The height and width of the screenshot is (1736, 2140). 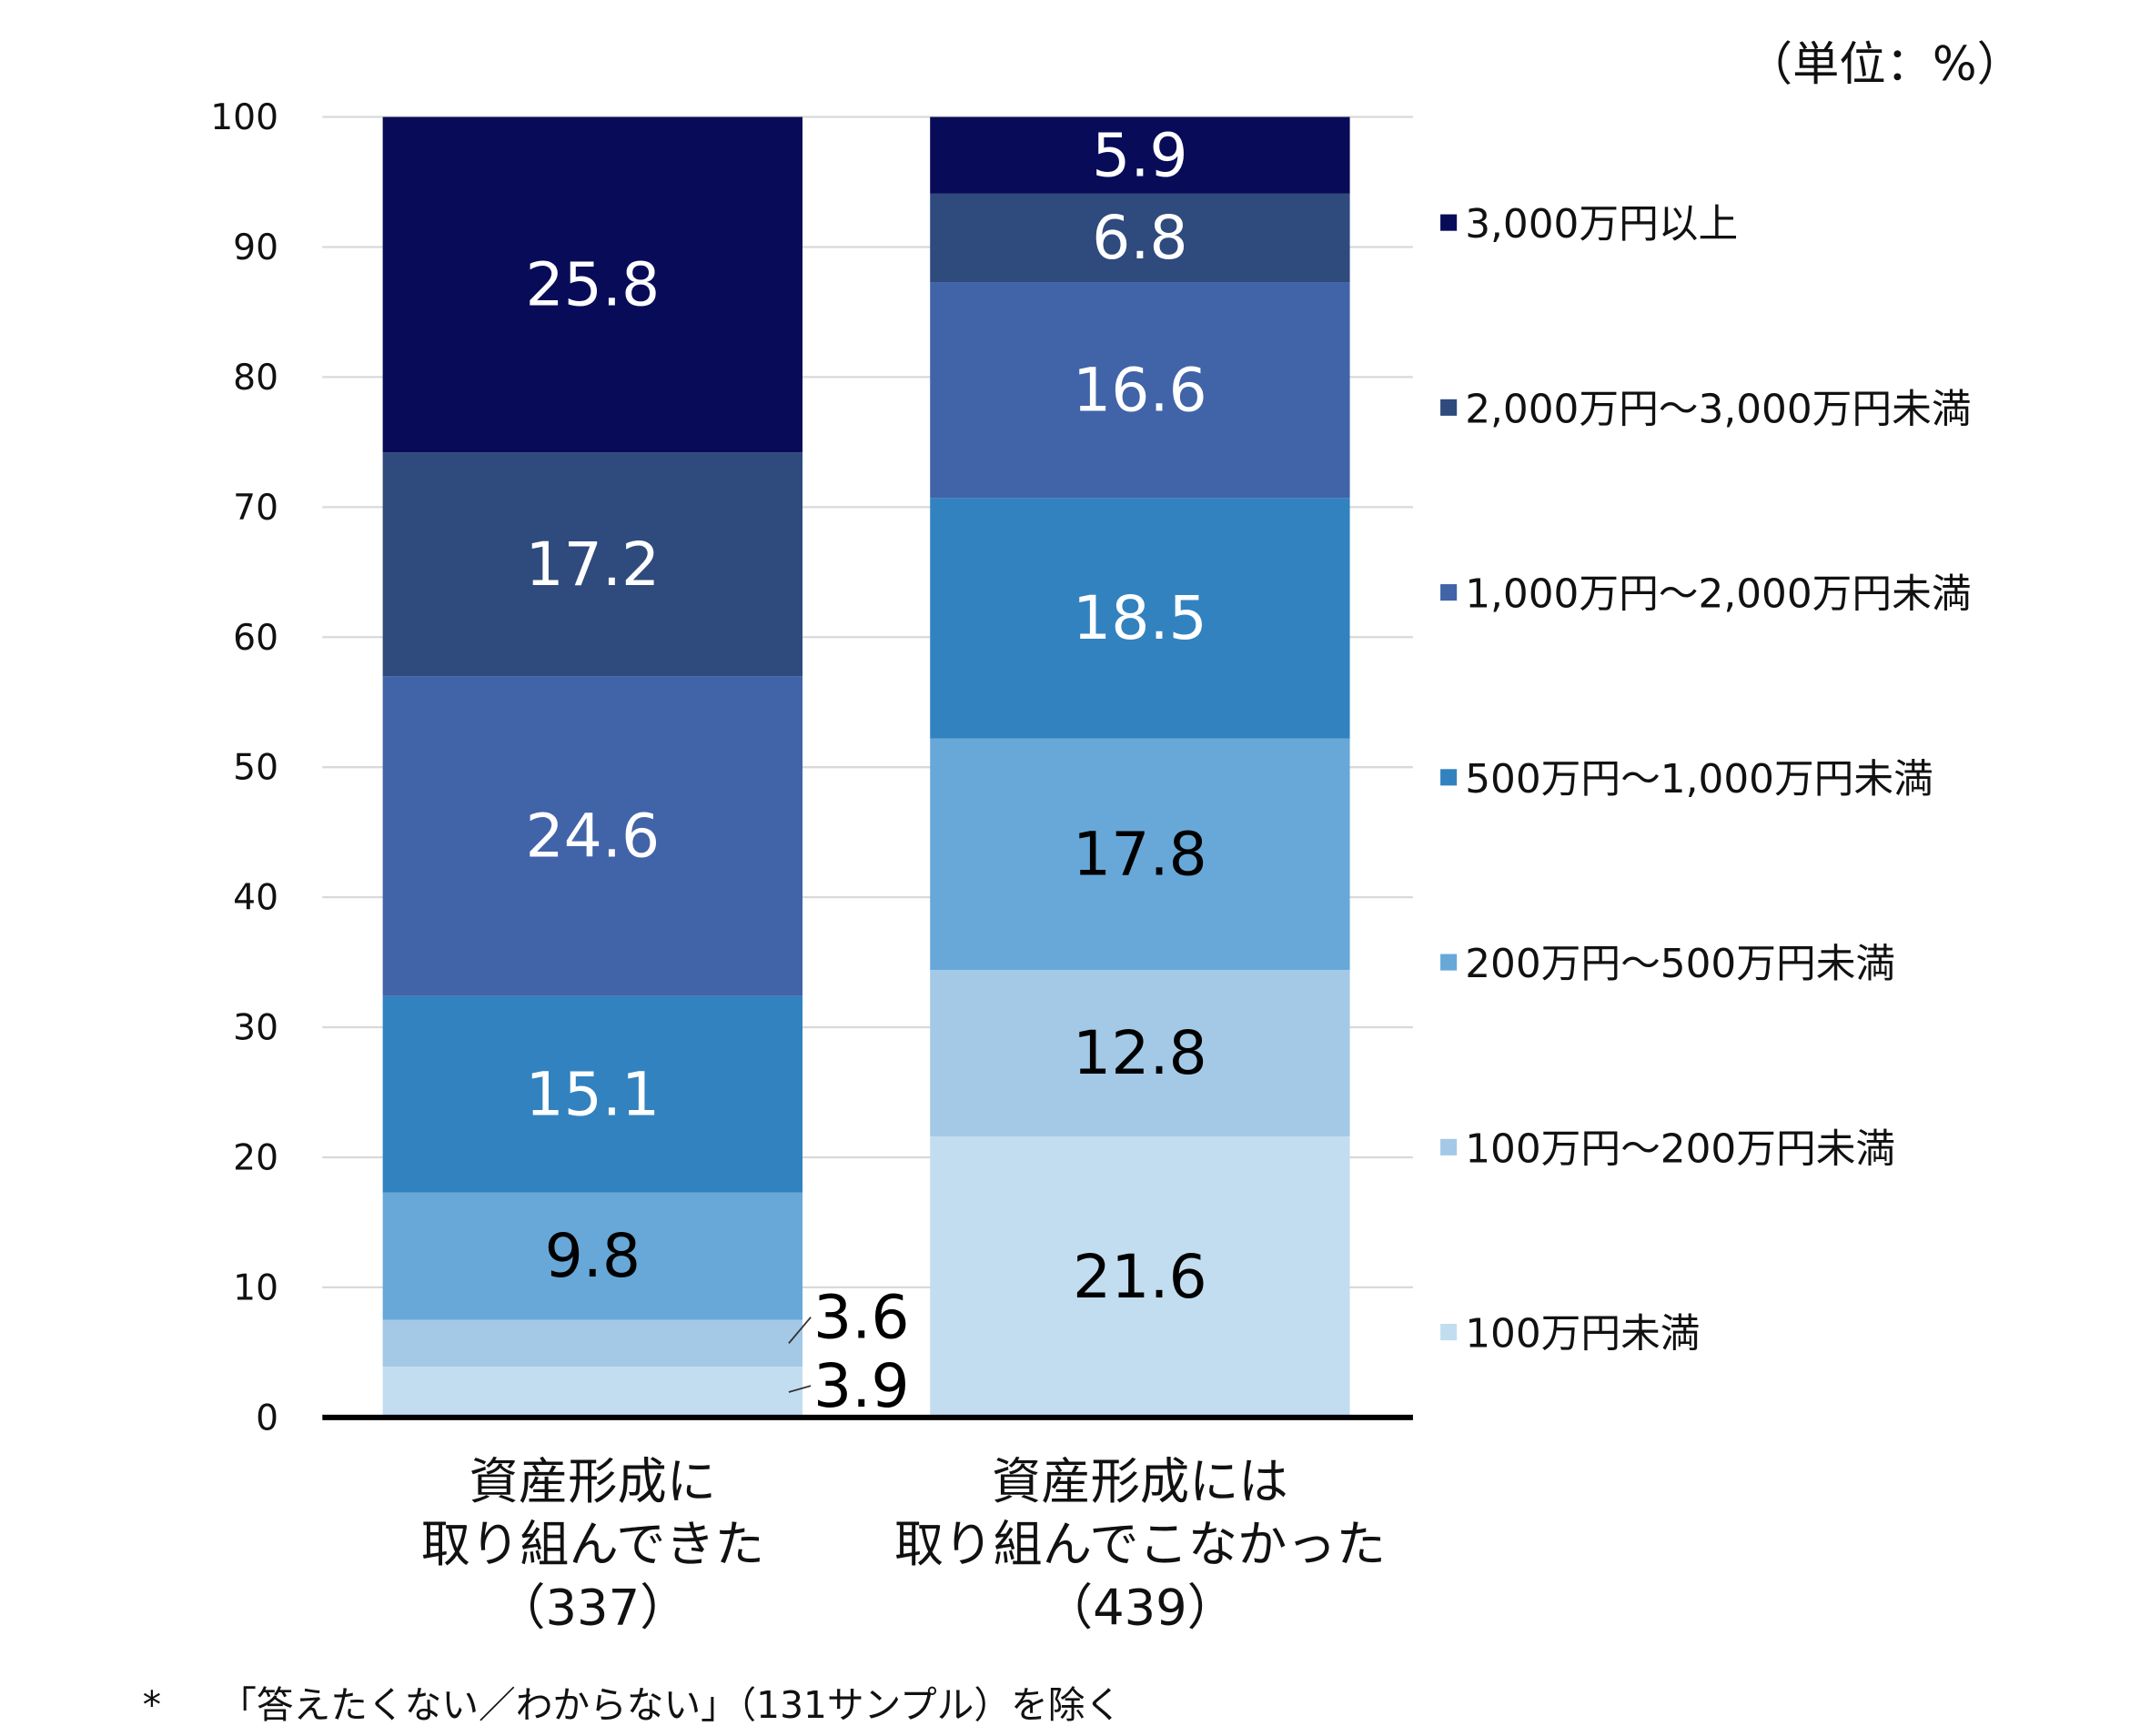 What do you see at coordinates (256, 768) in the screenshot?
I see `y-tick-label: 50` at bounding box center [256, 768].